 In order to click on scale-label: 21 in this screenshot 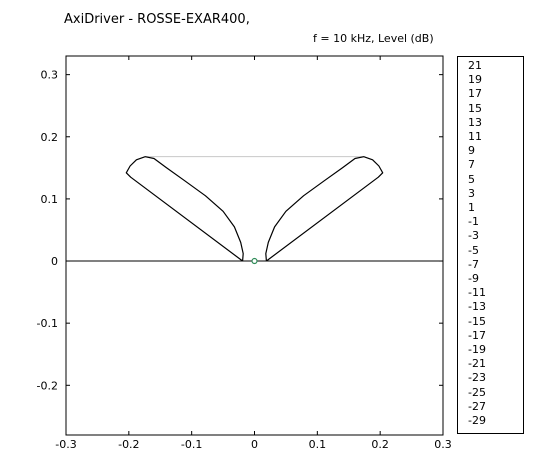, I will do `click(475, 65)`.